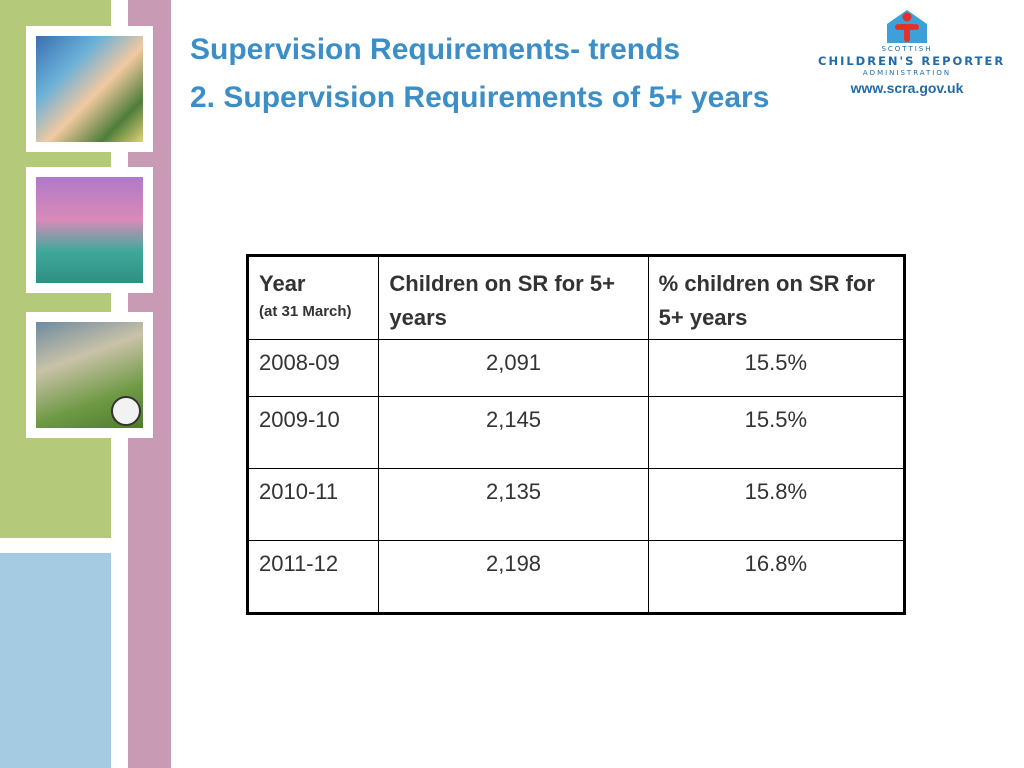 The width and height of the screenshot is (1024, 768). I want to click on logo-org-prefix: SCOTTISH, so click(907, 49).